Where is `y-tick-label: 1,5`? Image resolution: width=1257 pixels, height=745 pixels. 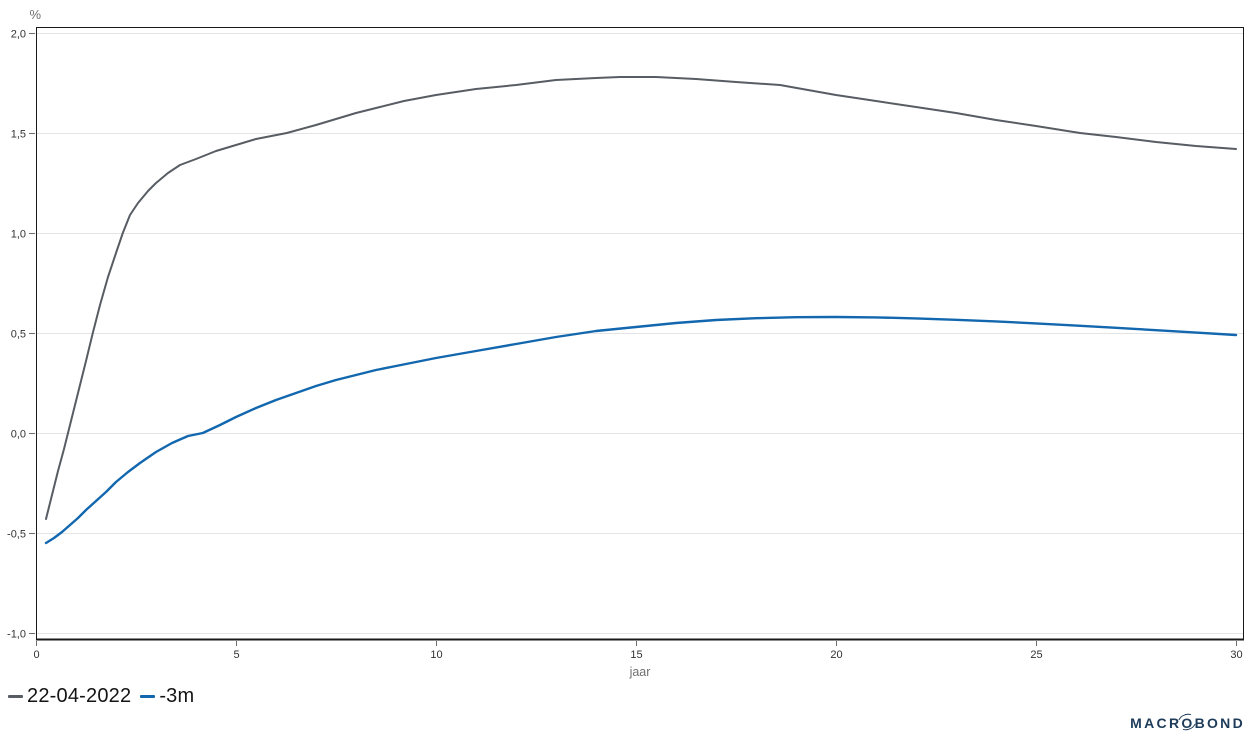 y-tick-label: 1,5 is located at coordinates (18, 135).